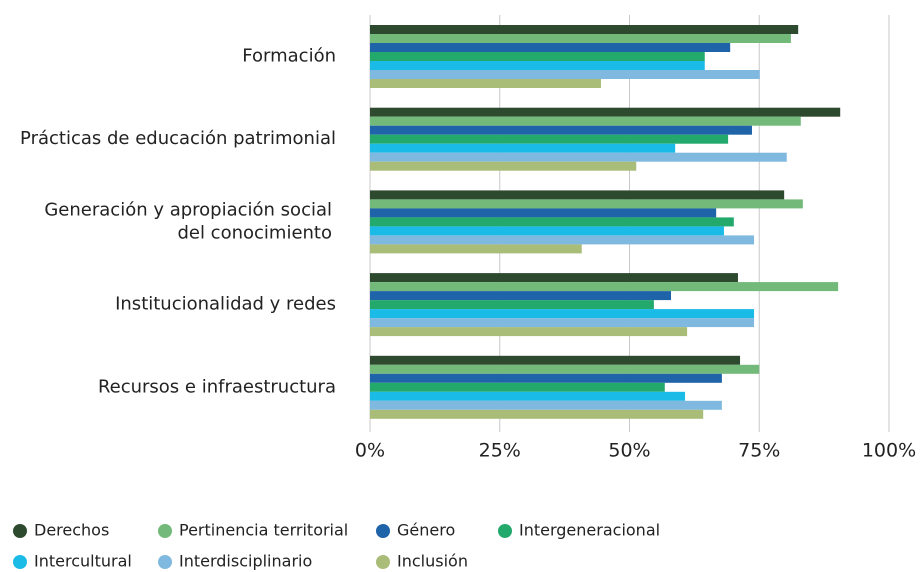 The height and width of the screenshot is (572, 924). I want to click on x-tick-label: 75%, so click(759, 451).